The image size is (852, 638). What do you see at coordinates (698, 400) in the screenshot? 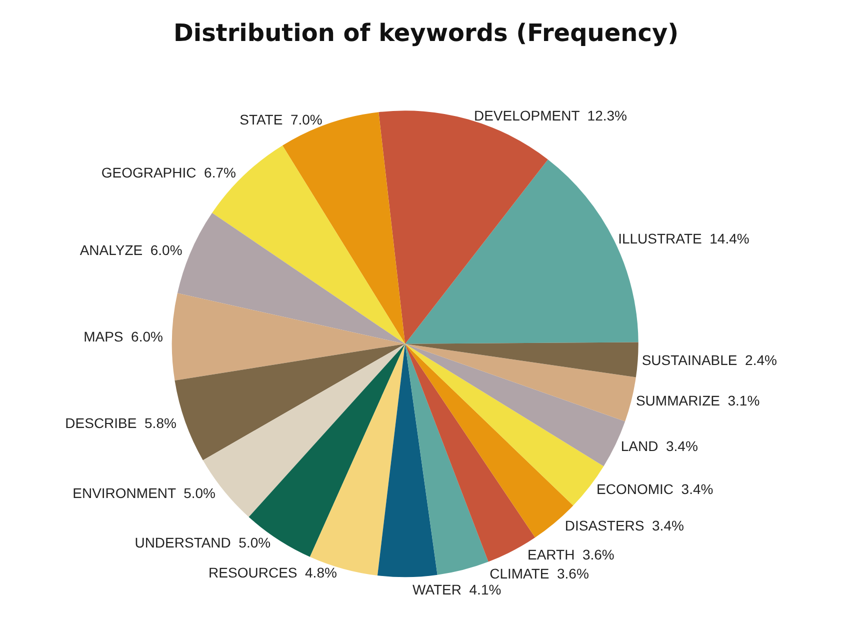
I see `slice-label: SUMMARIZE 3.1%` at bounding box center [698, 400].